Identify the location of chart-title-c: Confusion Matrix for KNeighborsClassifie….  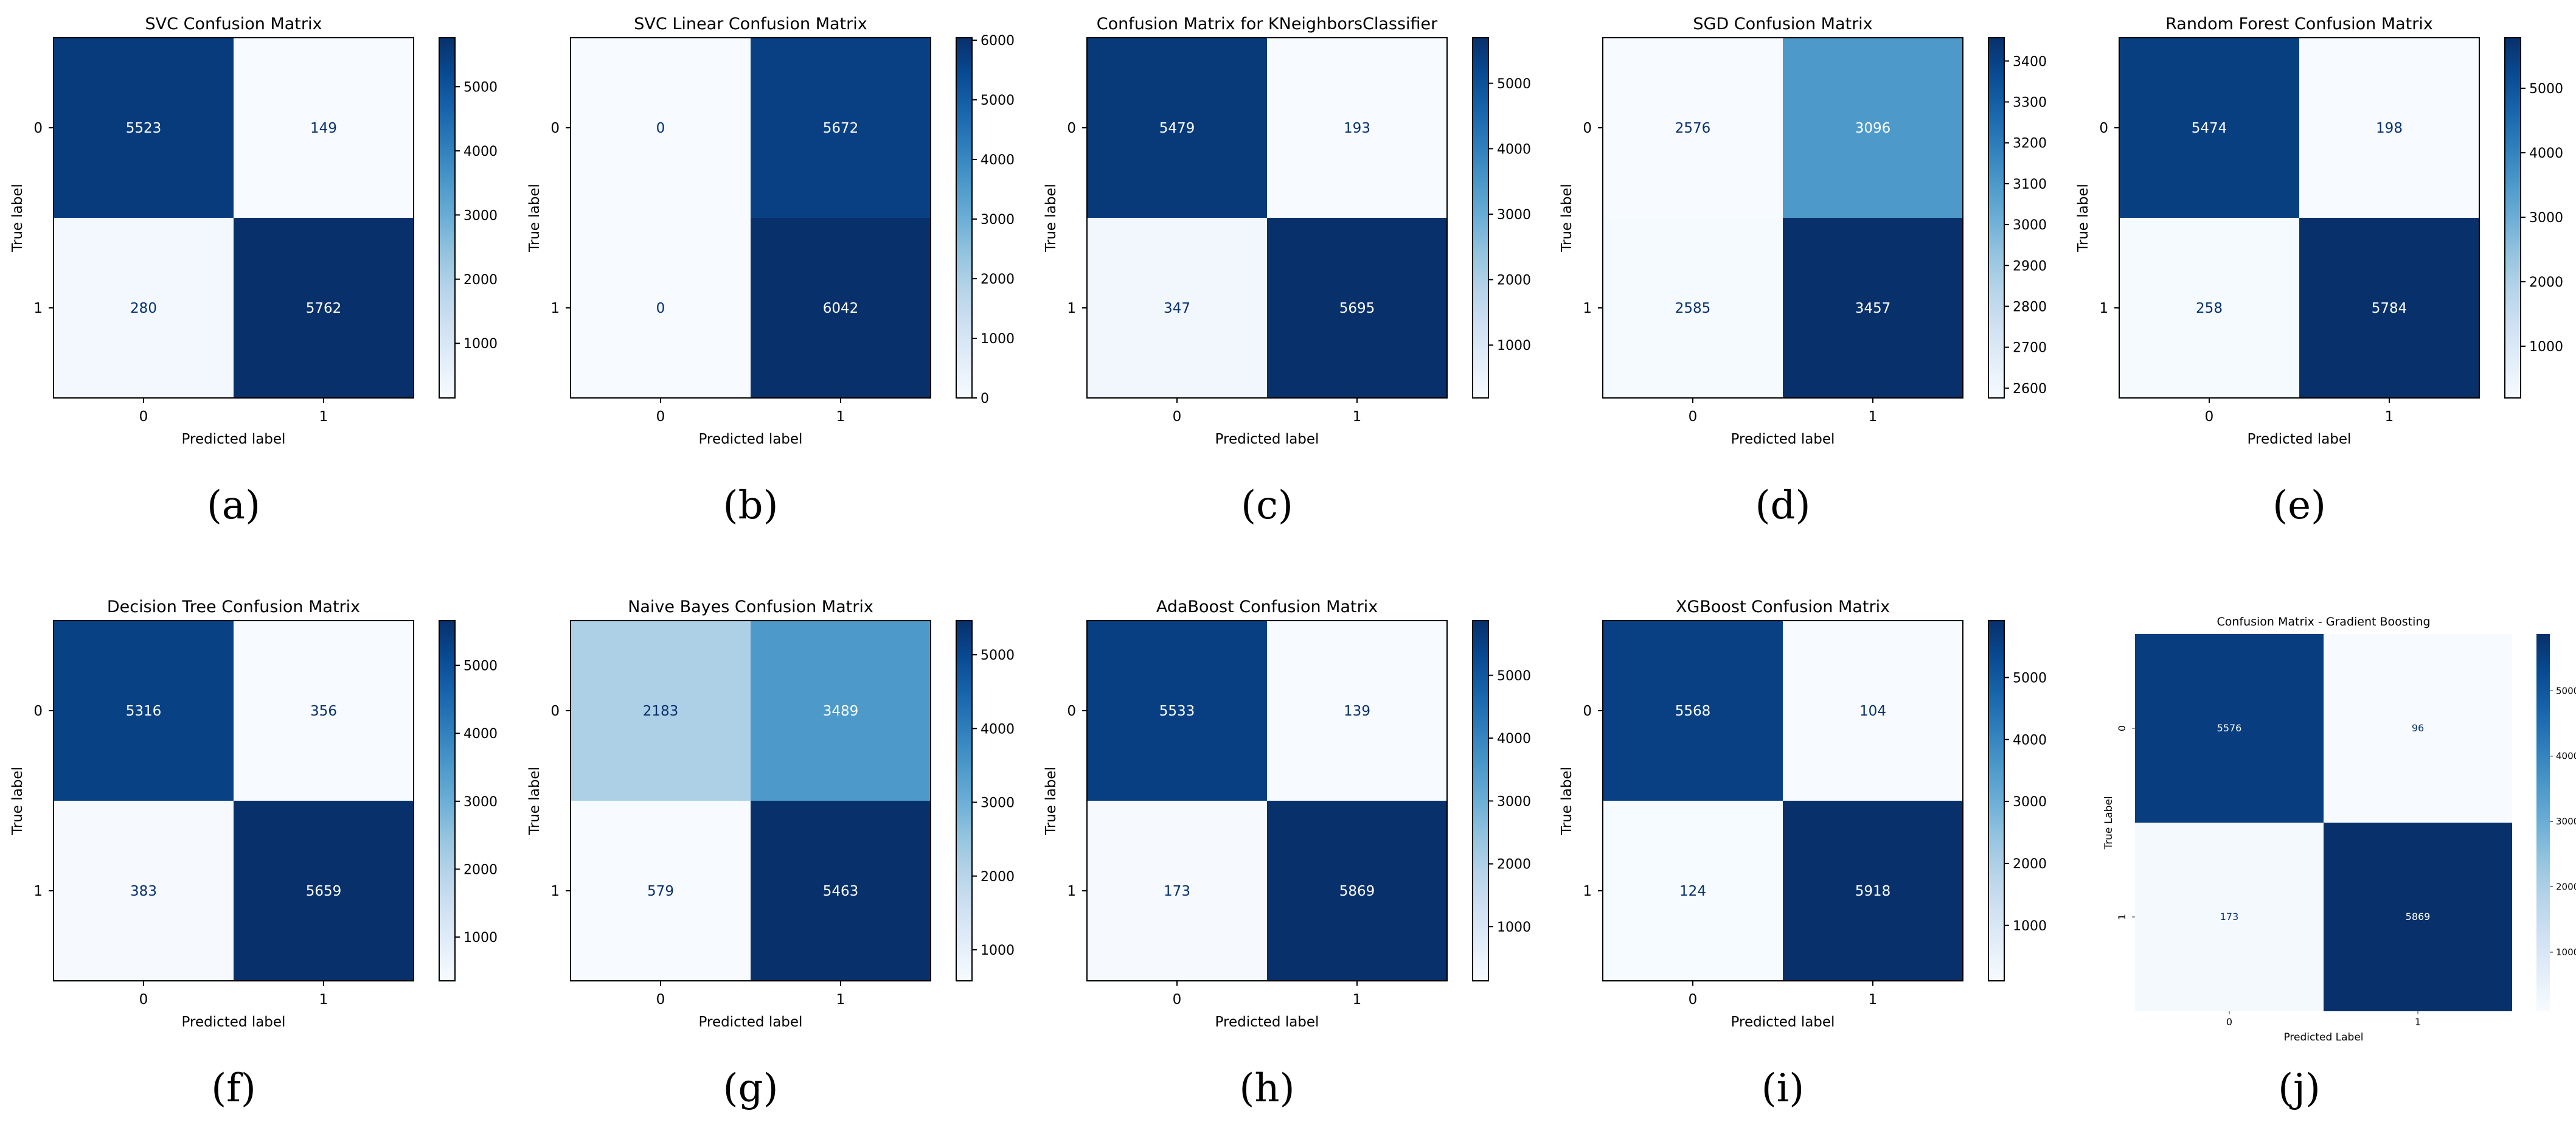
(1267, 24).